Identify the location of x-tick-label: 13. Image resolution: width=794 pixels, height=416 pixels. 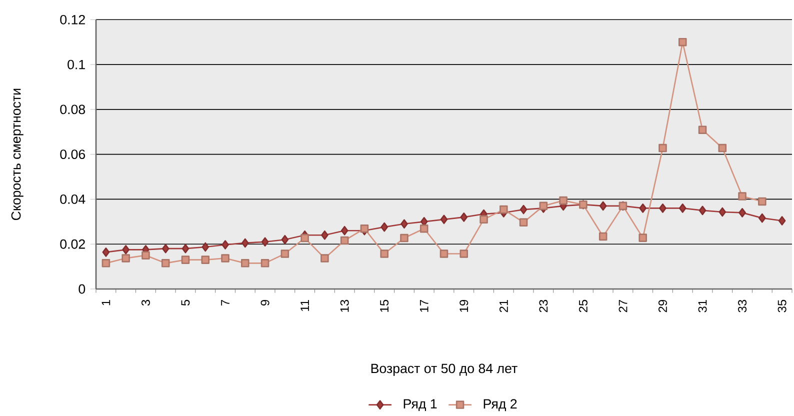
(344, 306).